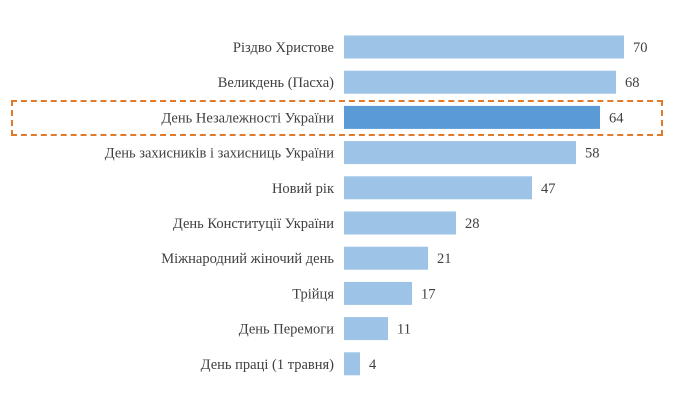 Image resolution: width=690 pixels, height=405 pixels. Describe the element at coordinates (404, 330) in the screenshot. I see `data-label: 11` at that location.